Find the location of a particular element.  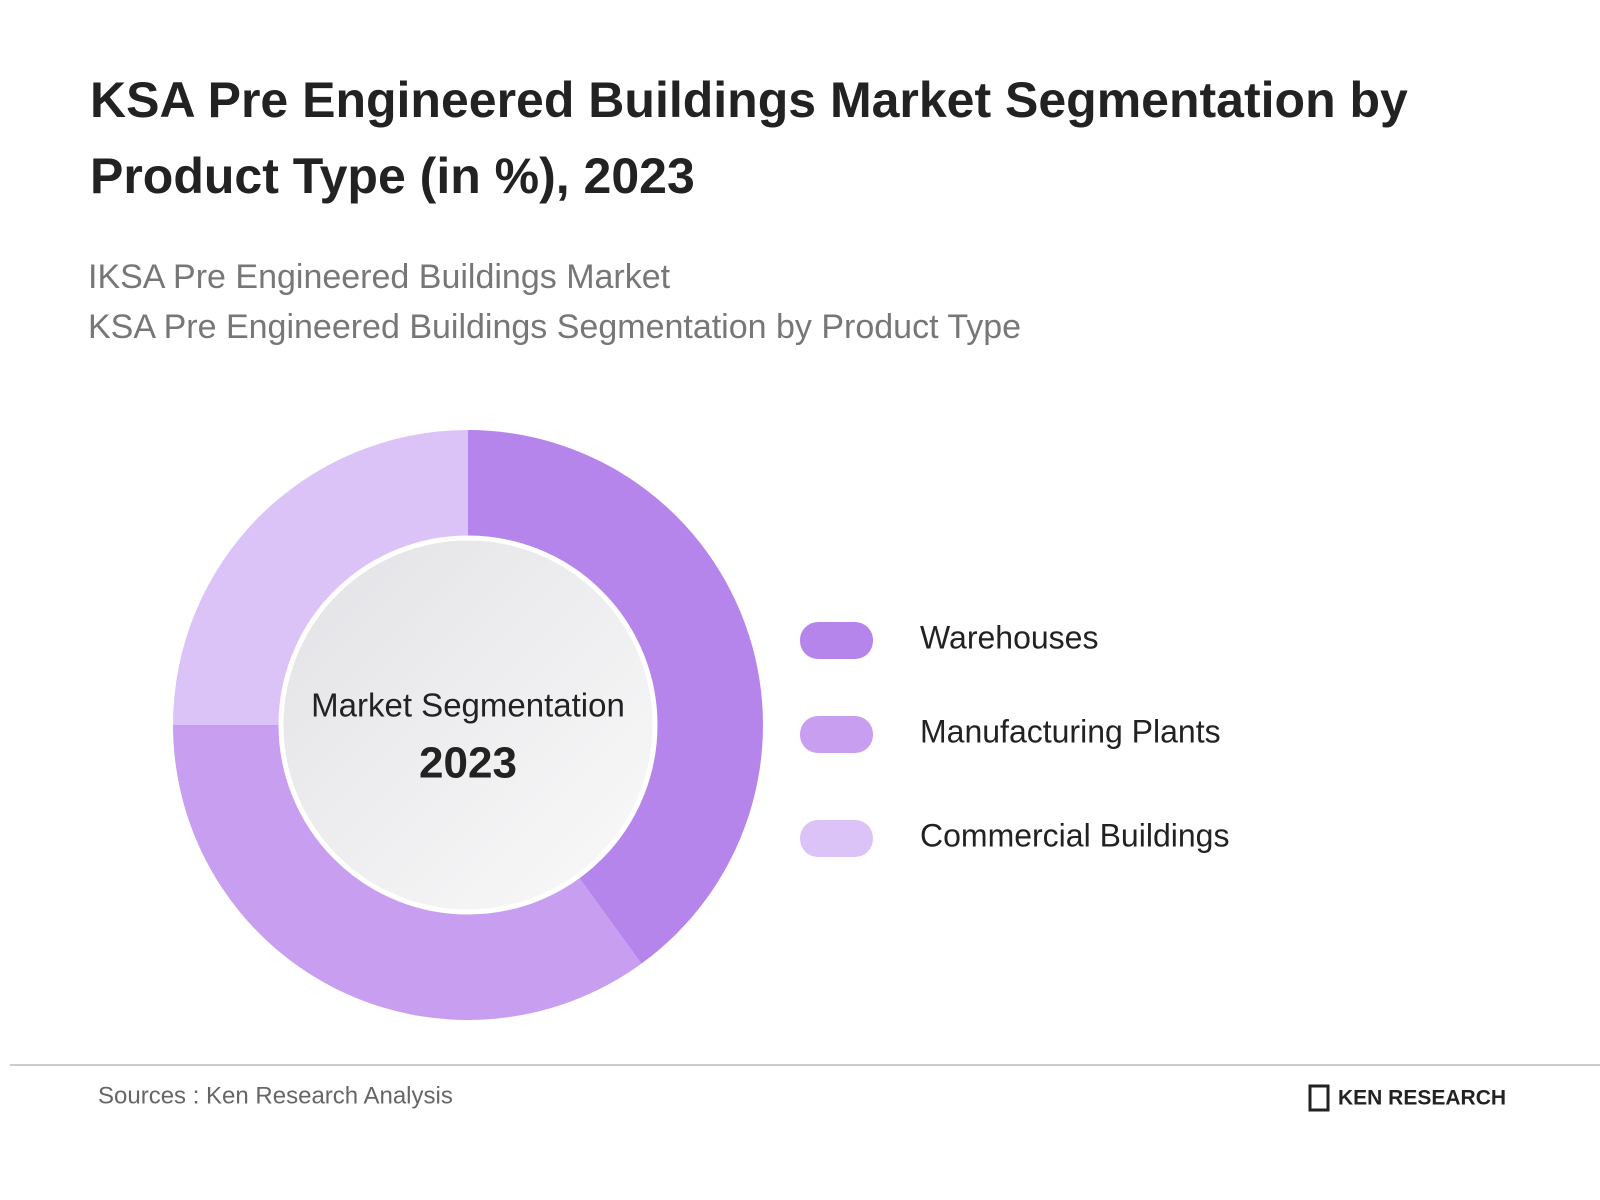

center-year: 2023 is located at coordinates (468, 763).